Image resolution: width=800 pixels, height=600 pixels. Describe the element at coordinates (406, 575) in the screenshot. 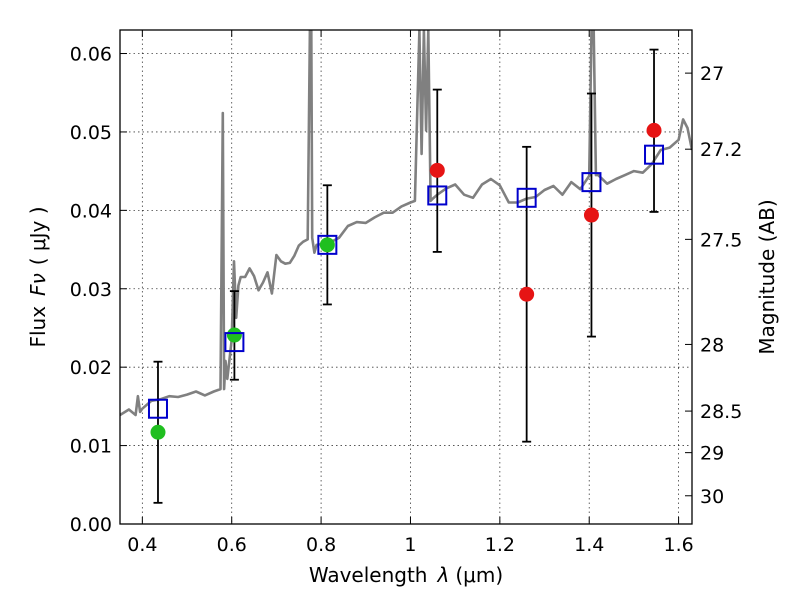

I see `x-axis-label: Wavelength λ (μm)` at that location.